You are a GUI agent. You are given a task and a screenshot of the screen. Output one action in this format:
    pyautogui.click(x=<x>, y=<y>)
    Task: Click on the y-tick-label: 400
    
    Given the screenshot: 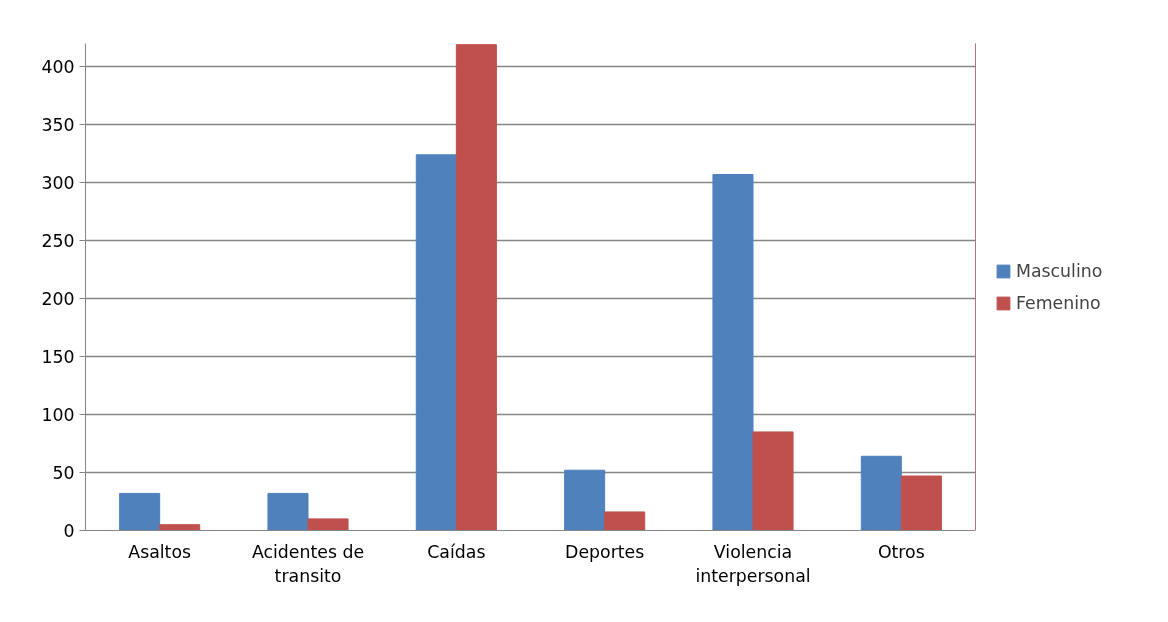 What is the action you would take?
    pyautogui.click(x=58, y=67)
    